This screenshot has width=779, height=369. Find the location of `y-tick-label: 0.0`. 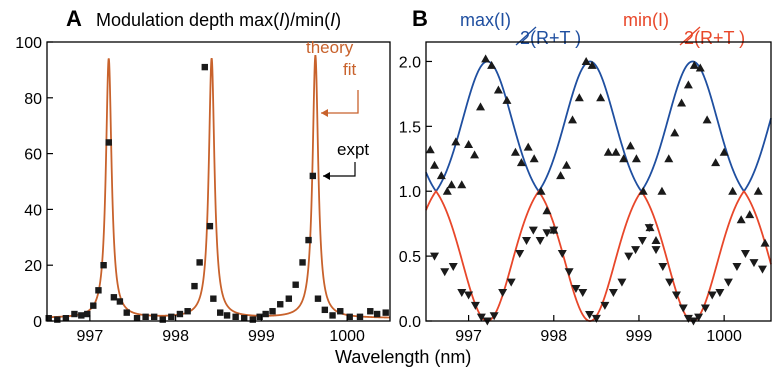

y-tick-label: 0.0 is located at coordinates (410, 322).